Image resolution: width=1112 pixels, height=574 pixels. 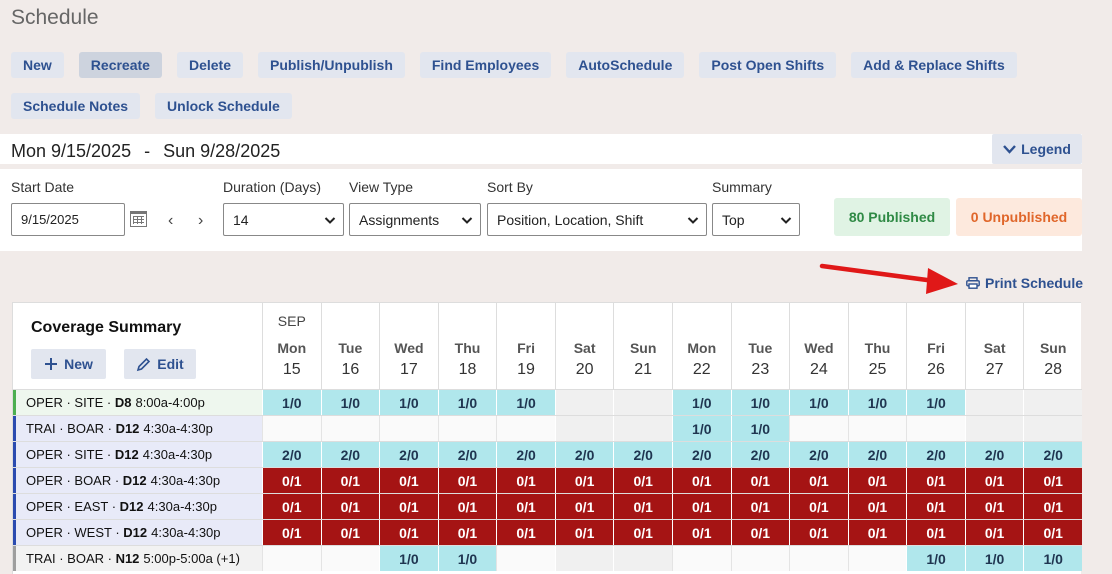 I want to click on summary-select: Top, so click(x=756, y=219).